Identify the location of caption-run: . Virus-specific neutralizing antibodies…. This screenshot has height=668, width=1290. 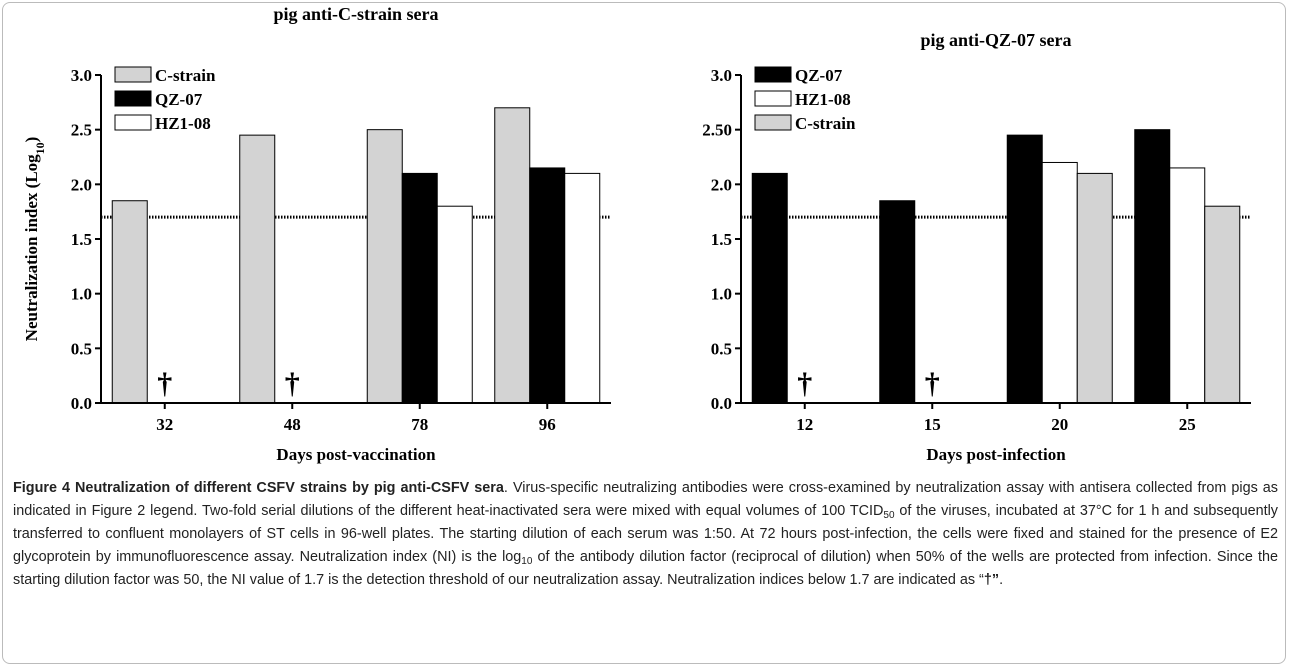
(646, 499).